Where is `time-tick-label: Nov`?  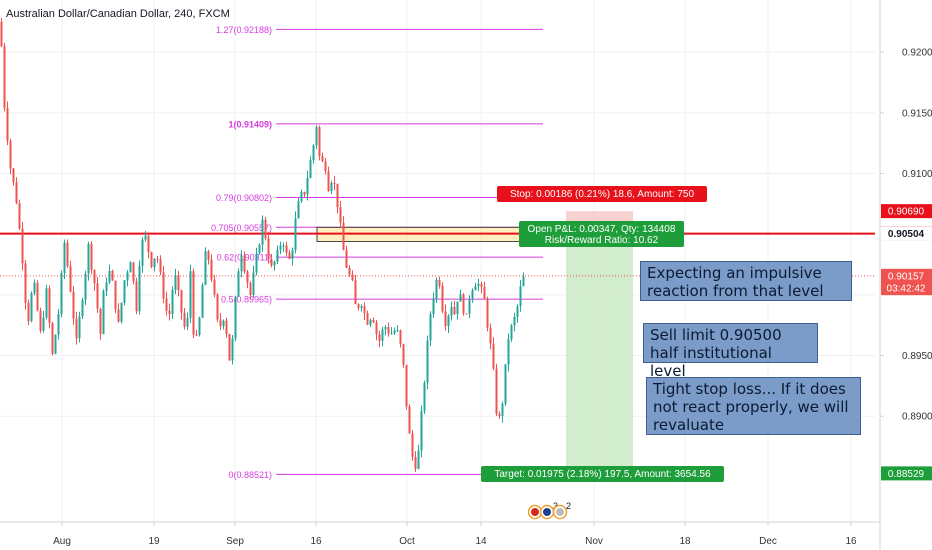
time-tick-label: Nov is located at coordinates (594, 541).